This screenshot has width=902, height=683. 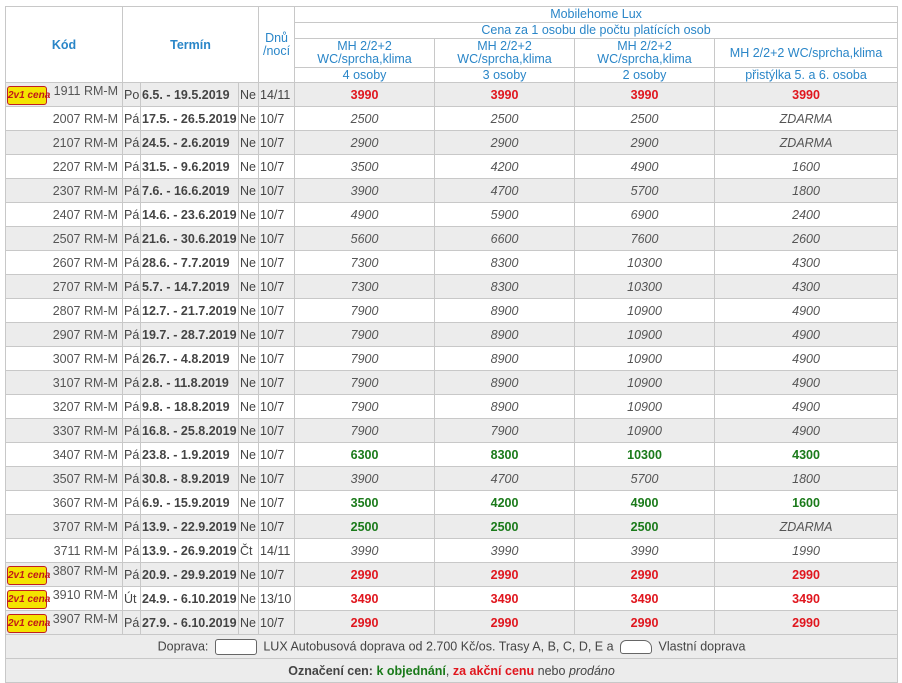 What do you see at coordinates (806, 550) in the screenshot?
I see `cell-price: 1990` at bounding box center [806, 550].